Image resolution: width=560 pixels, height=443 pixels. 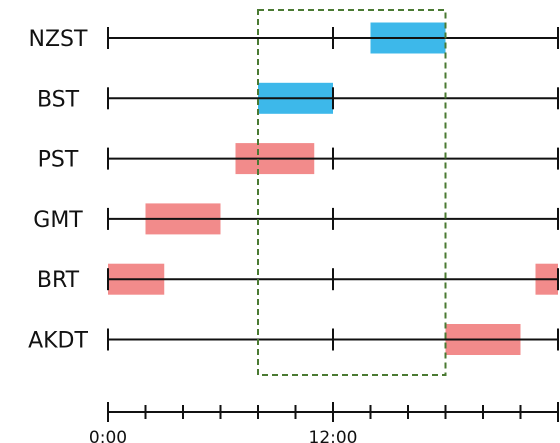 I want to click on row-label: AKDT, so click(x=58, y=341).